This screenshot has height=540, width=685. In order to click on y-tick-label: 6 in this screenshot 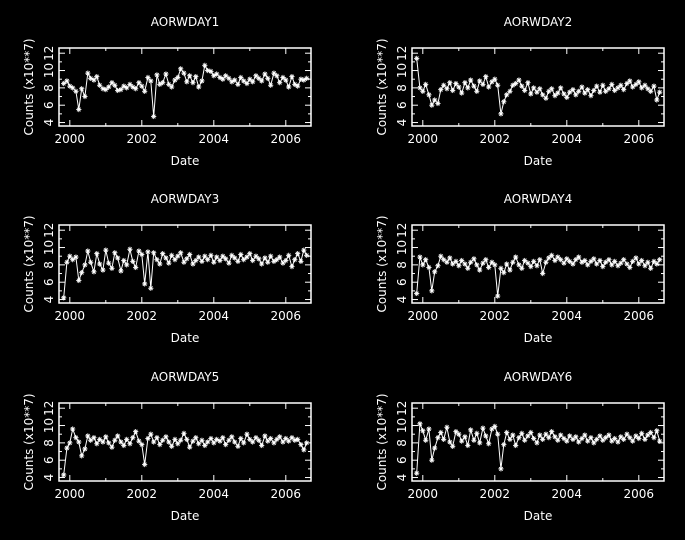, I will do `click(402, 105)`.